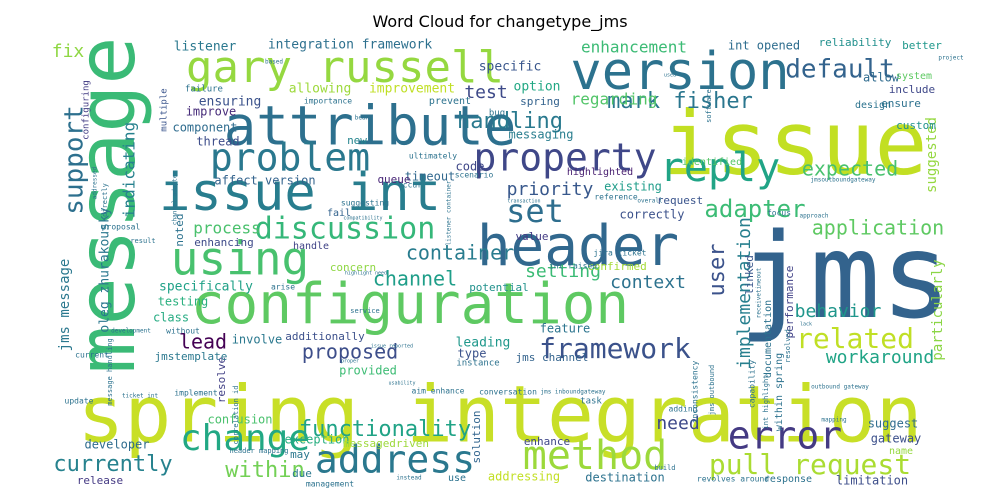 The width and height of the screenshot is (1000, 500). Describe the element at coordinates (221, 380) in the screenshot. I see `word-resolve: resolve` at that location.